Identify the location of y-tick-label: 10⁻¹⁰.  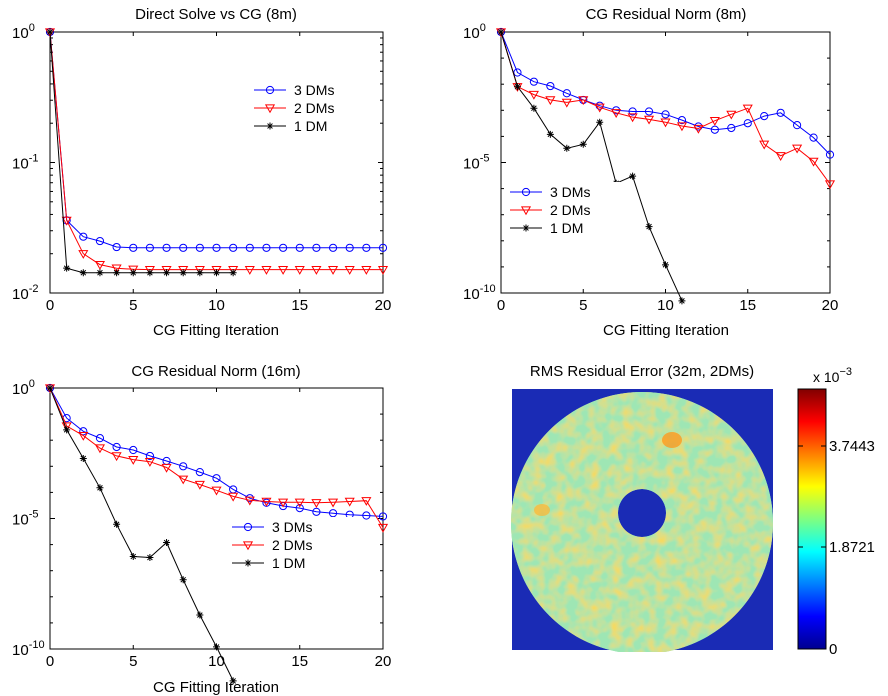
(479, 293).